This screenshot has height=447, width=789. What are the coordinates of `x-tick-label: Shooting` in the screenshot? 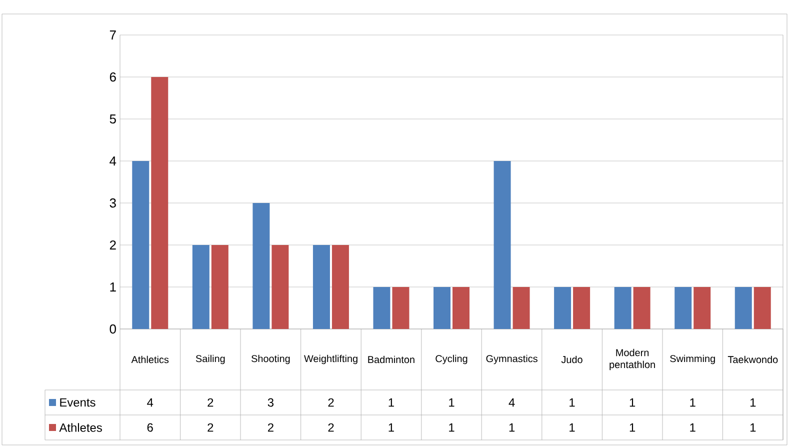 It's located at (270, 359).